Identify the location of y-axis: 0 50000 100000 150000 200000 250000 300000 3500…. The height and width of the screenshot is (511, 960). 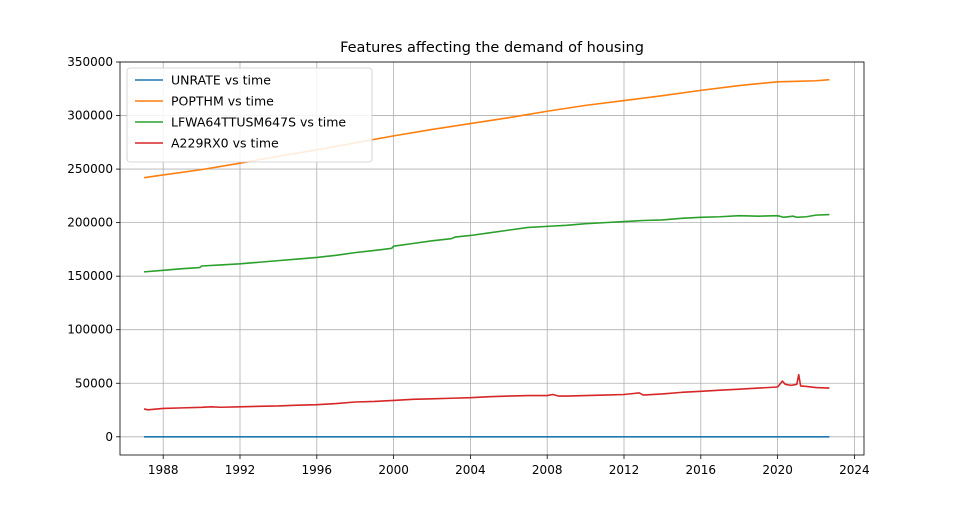
(93, 249).